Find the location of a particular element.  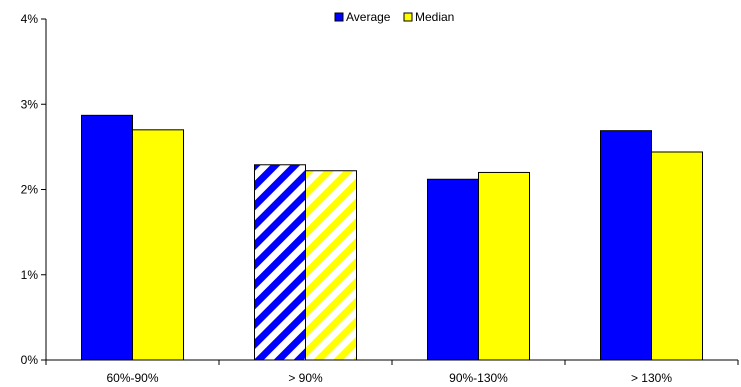

y-tick-label-3: 3% is located at coordinates (30, 104).